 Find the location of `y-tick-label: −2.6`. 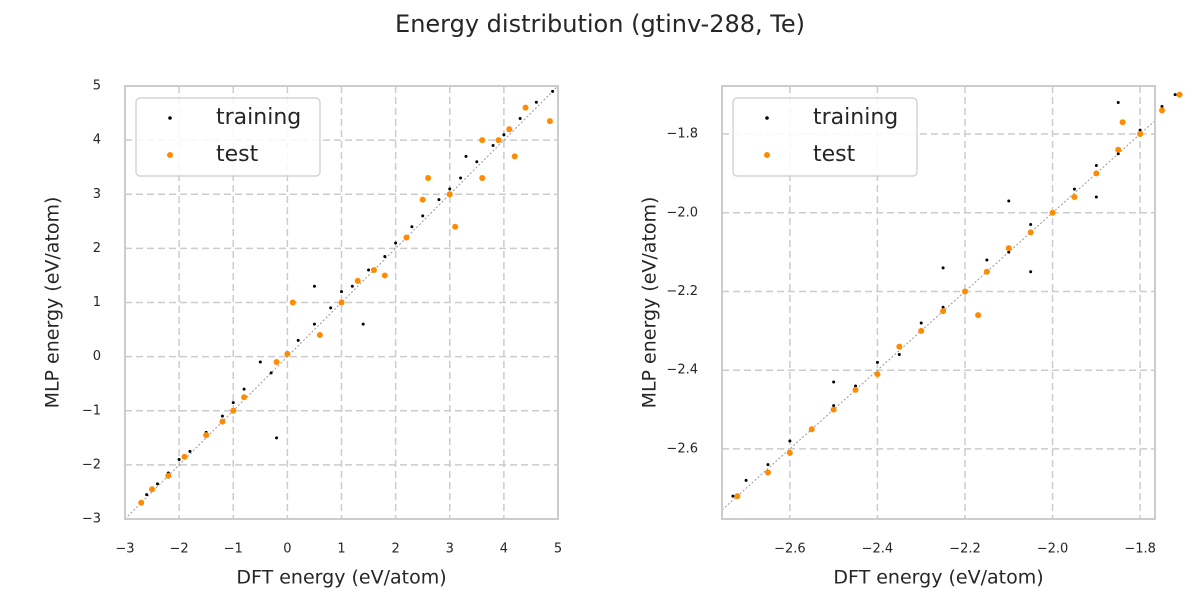

y-tick-label: −2.6 is located at coordinates (682, 448).